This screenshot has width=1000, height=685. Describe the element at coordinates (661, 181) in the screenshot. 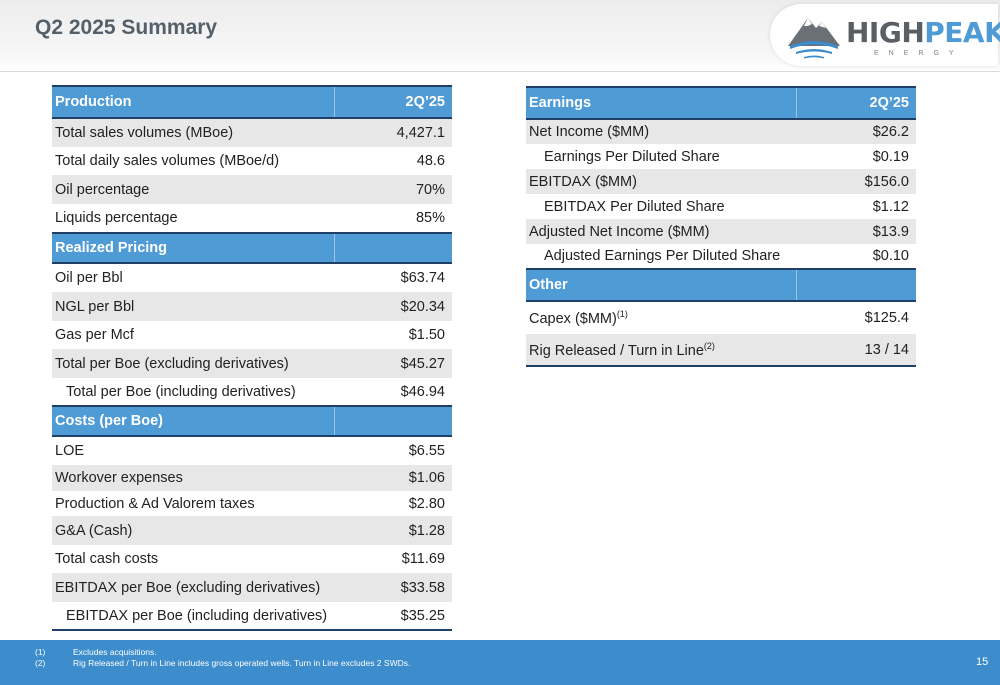

I see `row-label: EBITDAX ($MM)` at that location.